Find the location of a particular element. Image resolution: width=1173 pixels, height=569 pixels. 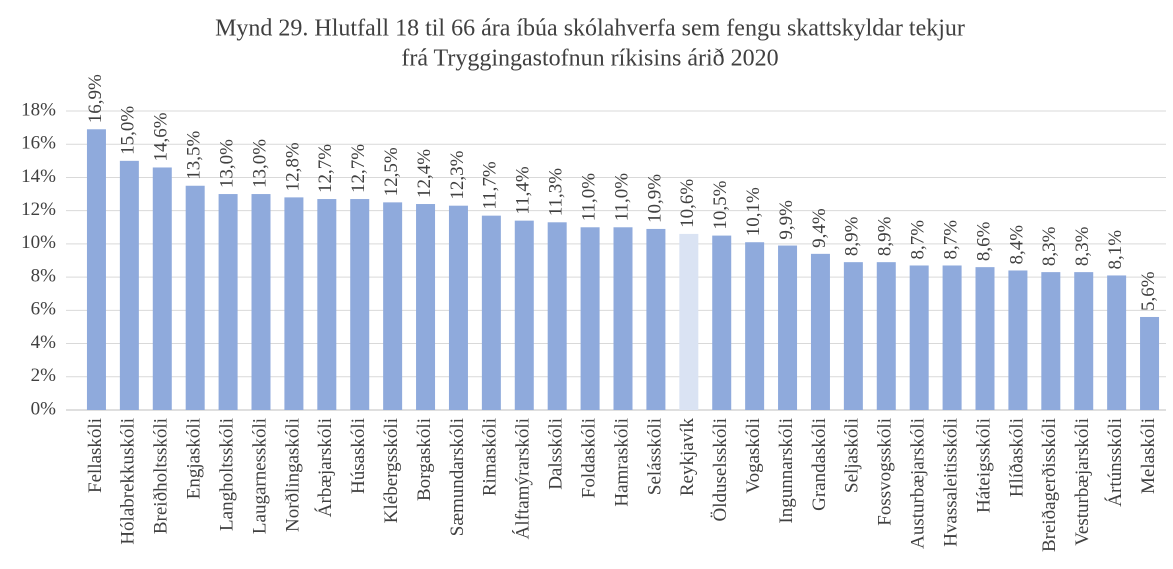

x-tick-label: Sæmundarskóli is located at coordinates (457, 477).